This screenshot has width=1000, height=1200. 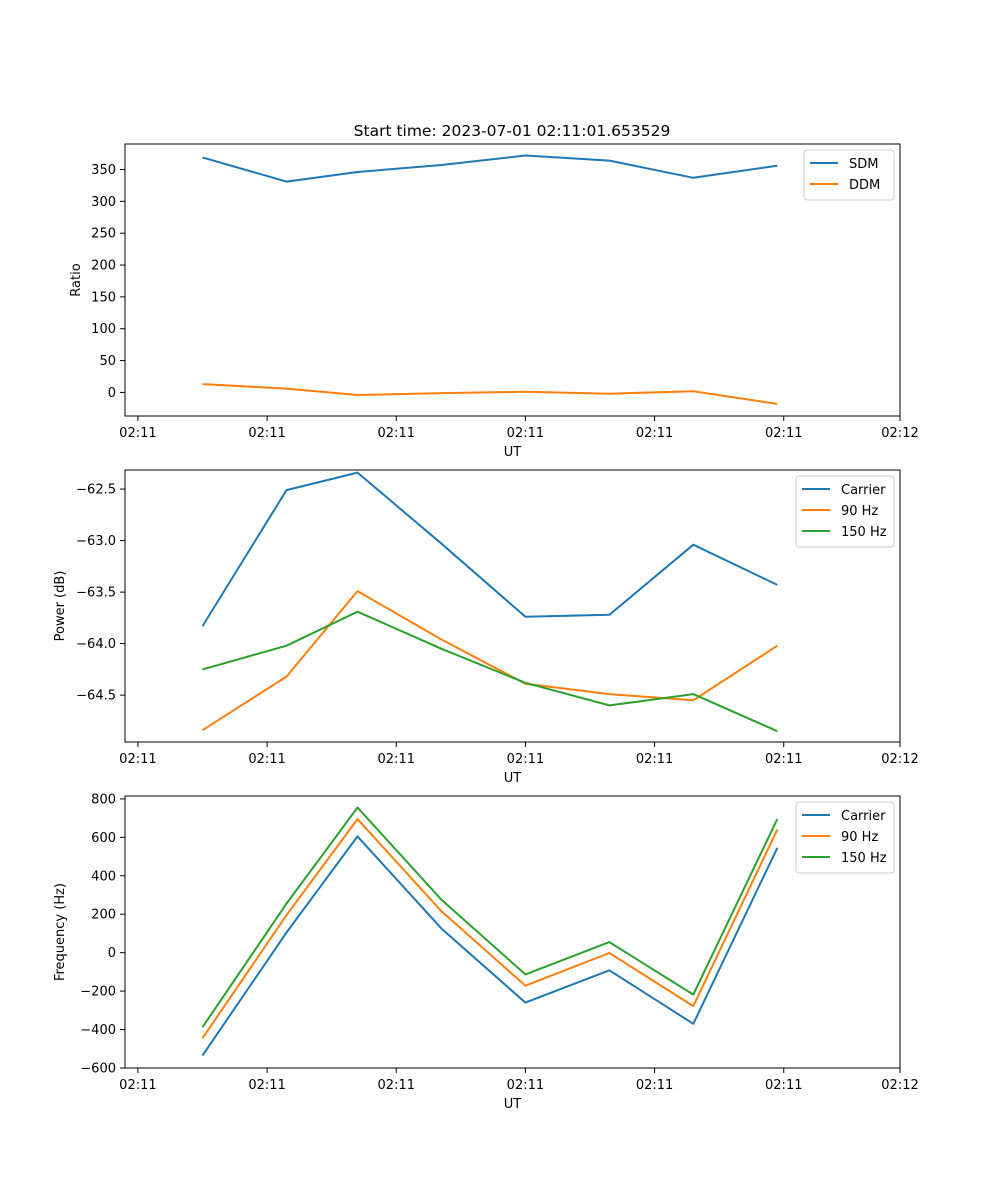 What do you see at coordinates (96, 593) in the screenshot?
I see `y-tick-label: −63.5` at bounding box center [96, 593].